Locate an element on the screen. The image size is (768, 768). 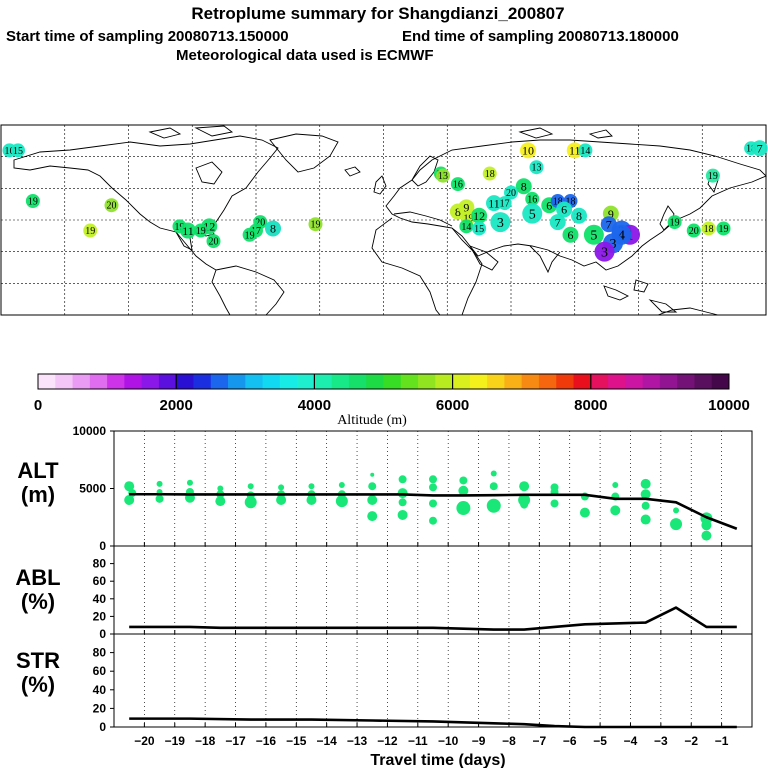
x-tick-label: −14 is located at coordinates (326, 741).